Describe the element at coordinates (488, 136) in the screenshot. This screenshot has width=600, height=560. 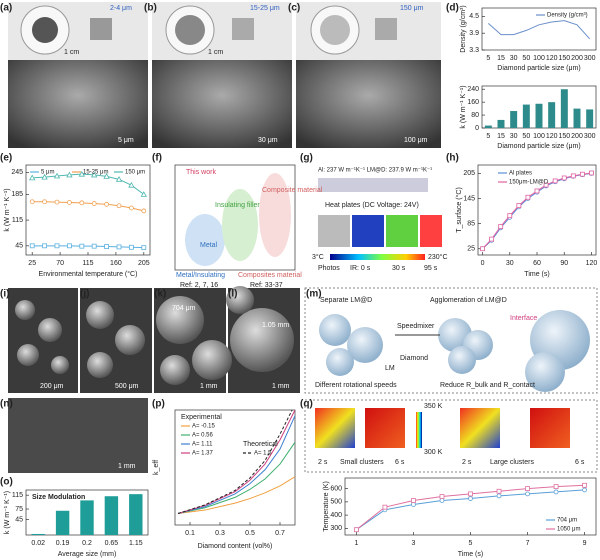
I see `x-tick-label: 5` at that location.